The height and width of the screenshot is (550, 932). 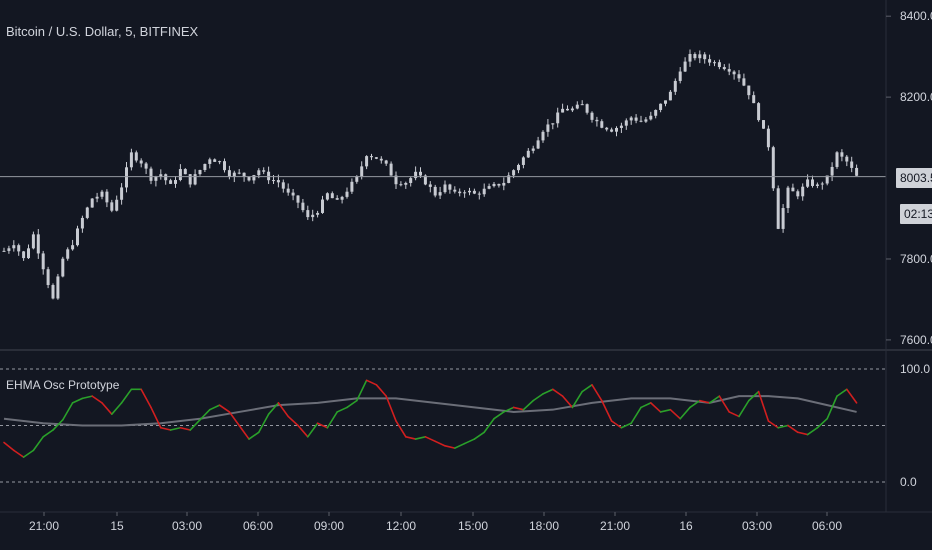 What do you see at coordinates (827, 526) in the screenshot?
I see `time-tick-label: 06:00` at bounding box center [827, 526].